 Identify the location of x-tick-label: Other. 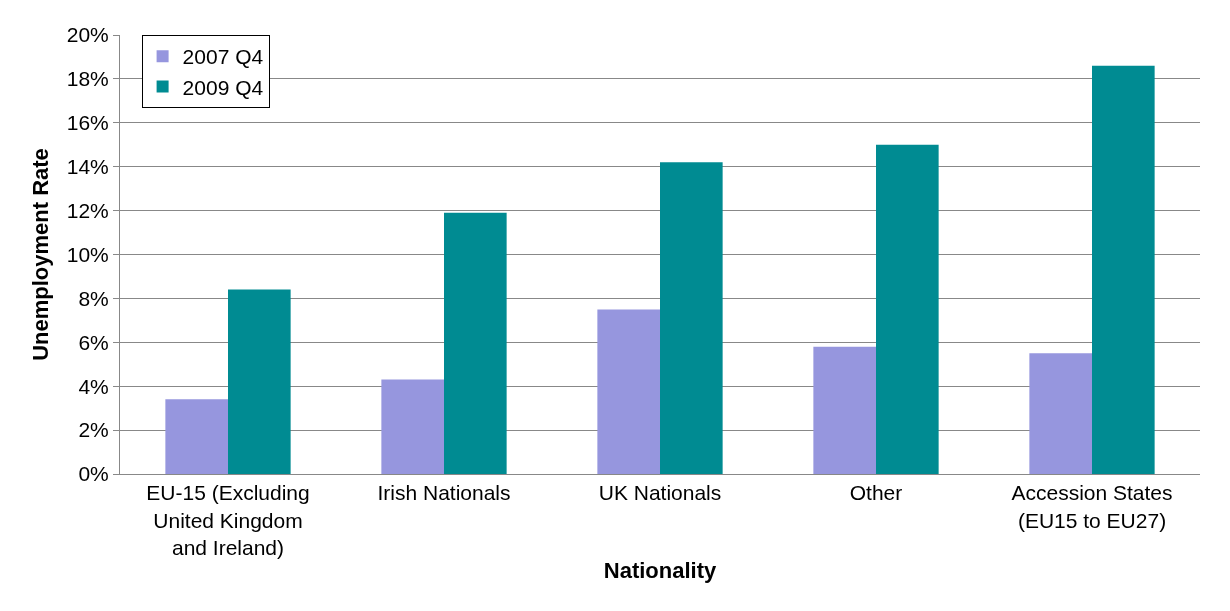
(876, 493).